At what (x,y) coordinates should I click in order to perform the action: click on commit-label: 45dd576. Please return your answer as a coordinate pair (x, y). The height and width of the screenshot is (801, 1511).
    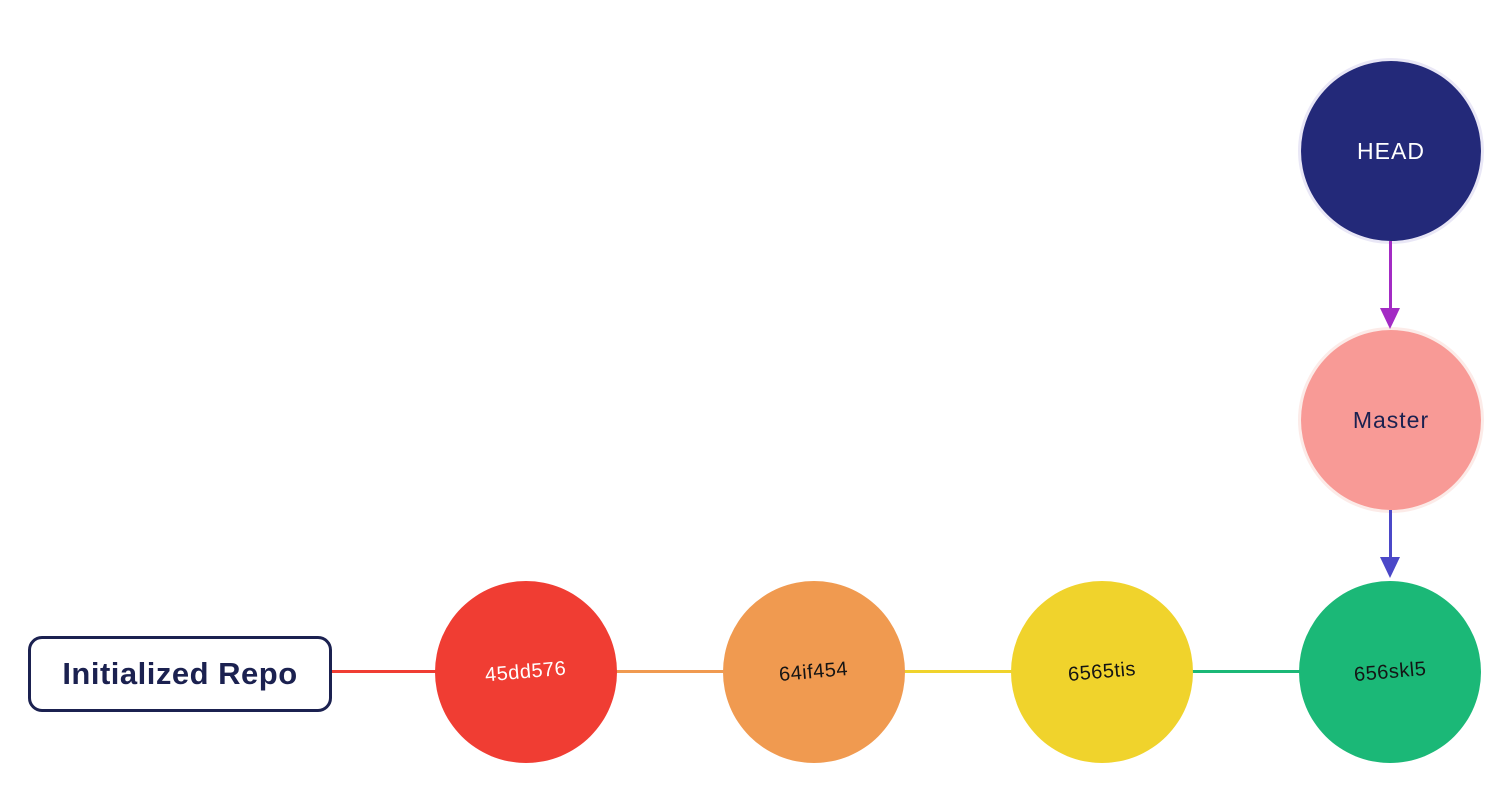
    Looking at the image, I should click on (526, 671).